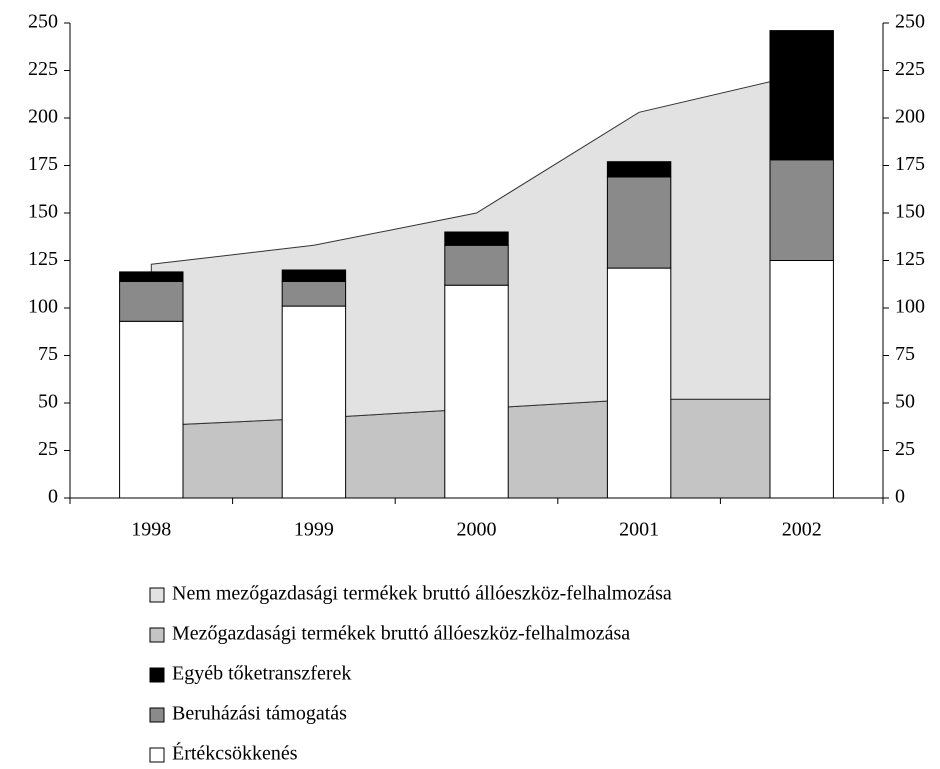 The width and height of the screenshot is (940, 769). I want to click on y2-tick-label: 75, so click(905, 354).